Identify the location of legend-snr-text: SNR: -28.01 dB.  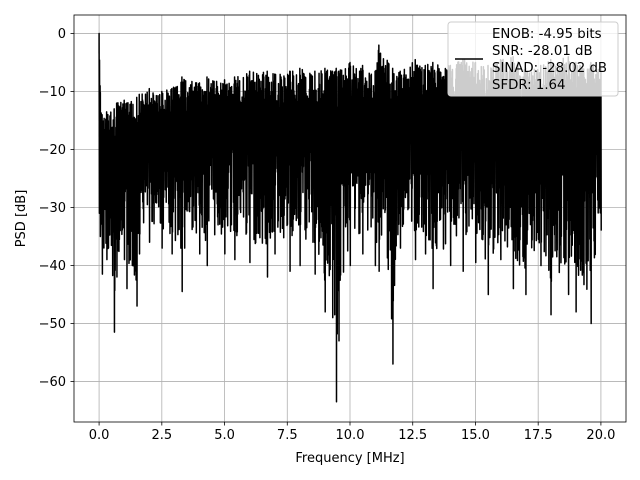
(542, 51).